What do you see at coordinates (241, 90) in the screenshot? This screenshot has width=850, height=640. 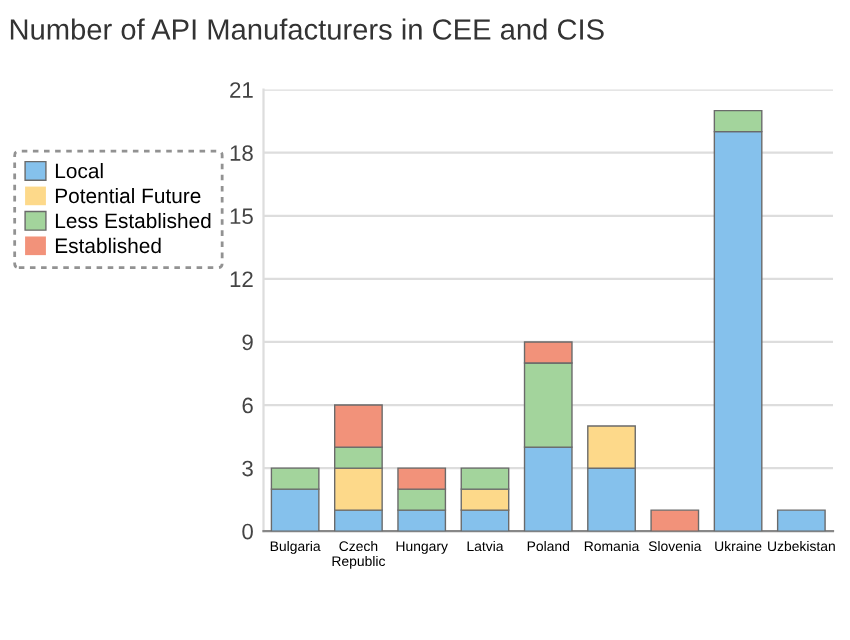 I see `y-tick-label: 21` at bounding box center [241, 90].